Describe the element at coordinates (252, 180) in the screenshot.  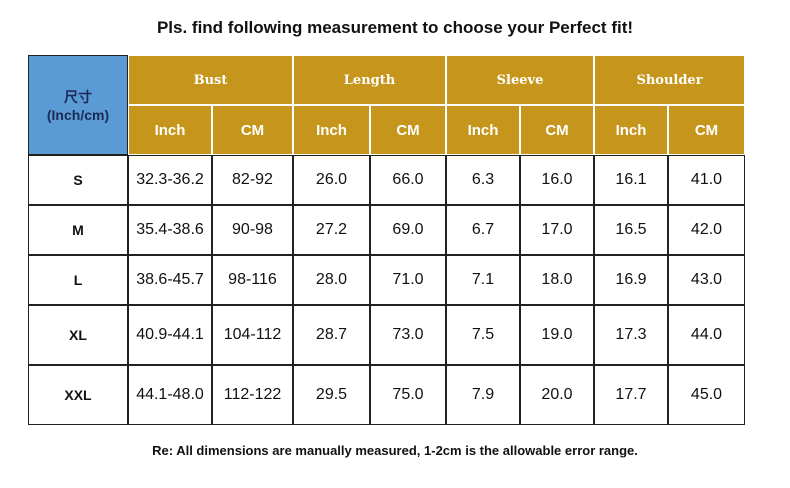
I see `measurement: 82-92` at that location.